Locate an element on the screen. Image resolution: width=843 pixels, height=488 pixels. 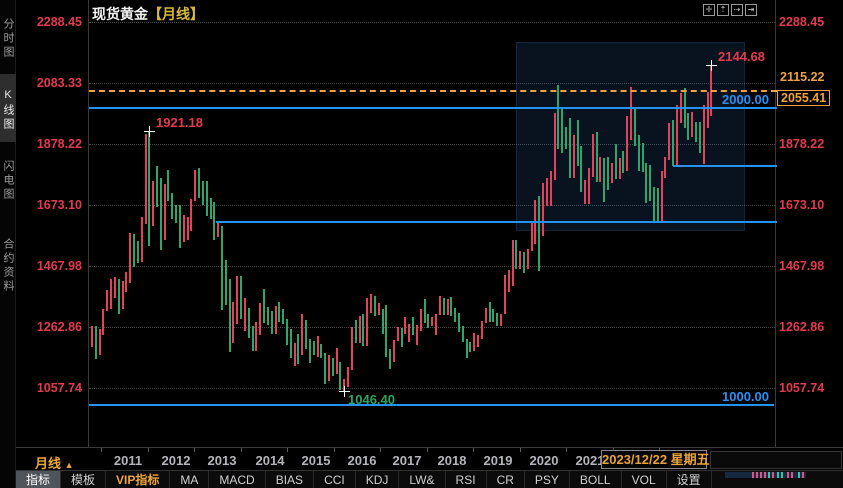
extreme-cross-marker-low-2015 is located at coordinates (344, 391).